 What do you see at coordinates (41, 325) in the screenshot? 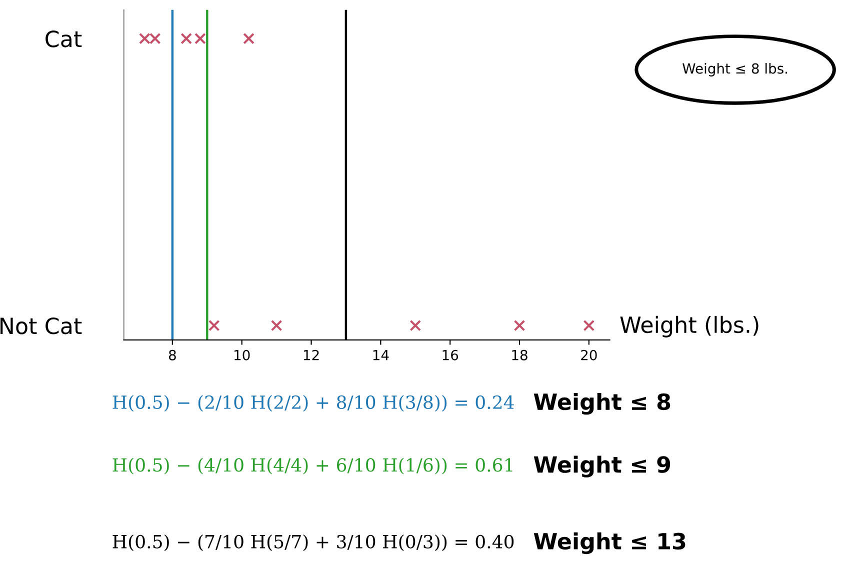
I see `y-tick-label: Not Cat` at bounding box center [41, 325].